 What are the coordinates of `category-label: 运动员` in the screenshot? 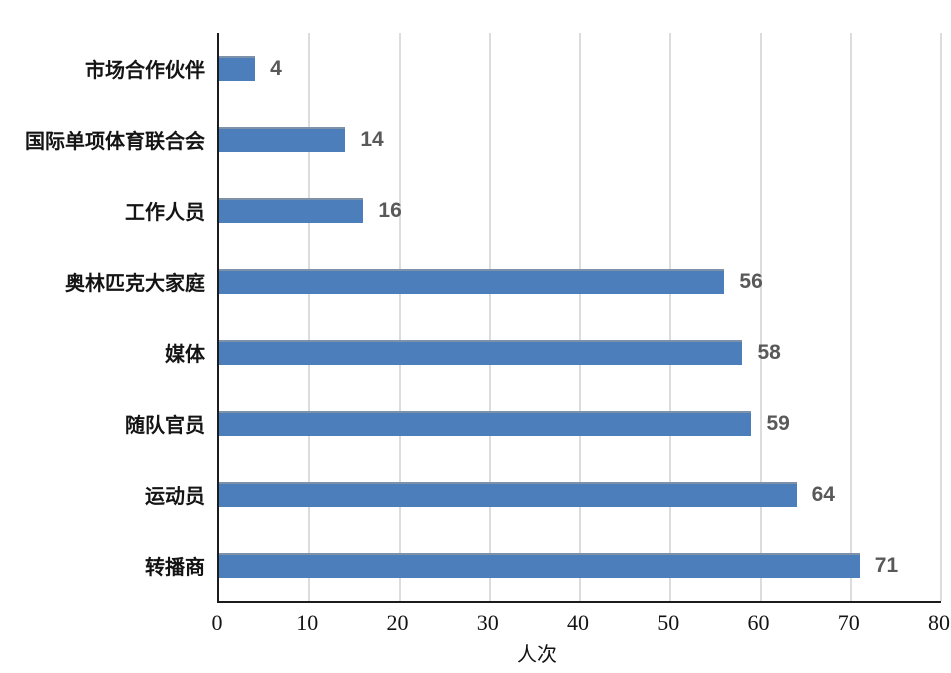 It's located at (175, 497).